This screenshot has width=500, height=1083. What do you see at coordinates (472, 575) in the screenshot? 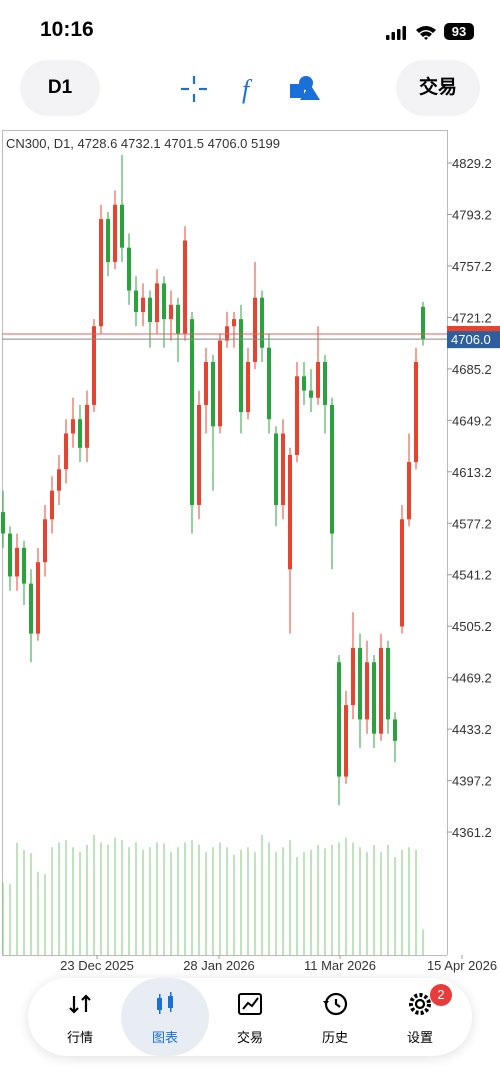
I see `y-tick-label: 4541.2` at bounding box center [472, 575].